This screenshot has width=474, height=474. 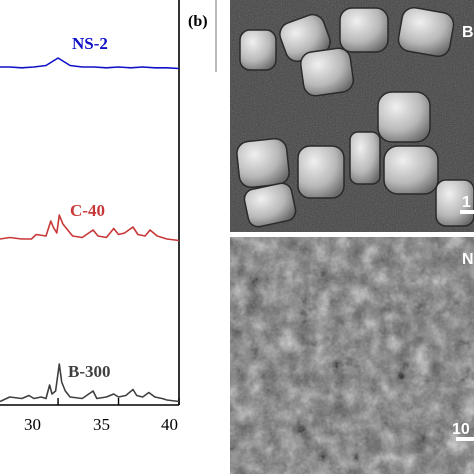 I want to click on scale-bar-bottom, so click(x=465, y=439).